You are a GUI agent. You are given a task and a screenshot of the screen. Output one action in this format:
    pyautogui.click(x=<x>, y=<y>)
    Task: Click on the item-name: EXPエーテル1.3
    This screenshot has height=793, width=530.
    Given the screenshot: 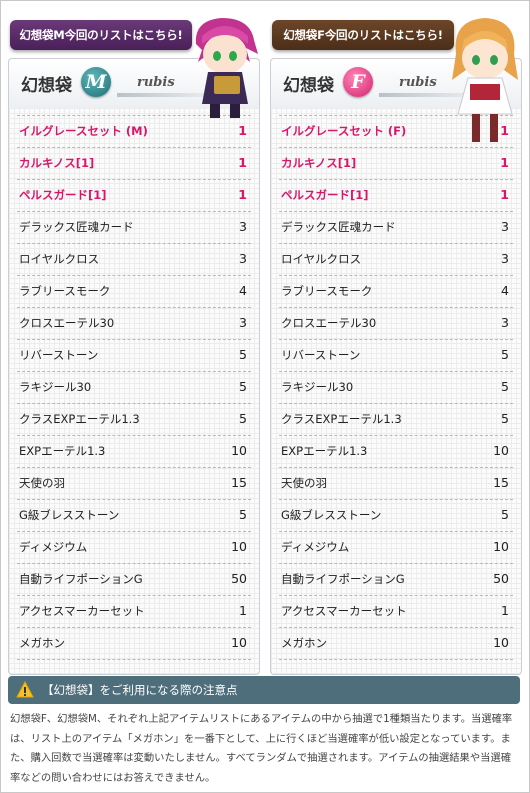 What is the action you would take?
    pyautogui.click(x=62, y=451)
    